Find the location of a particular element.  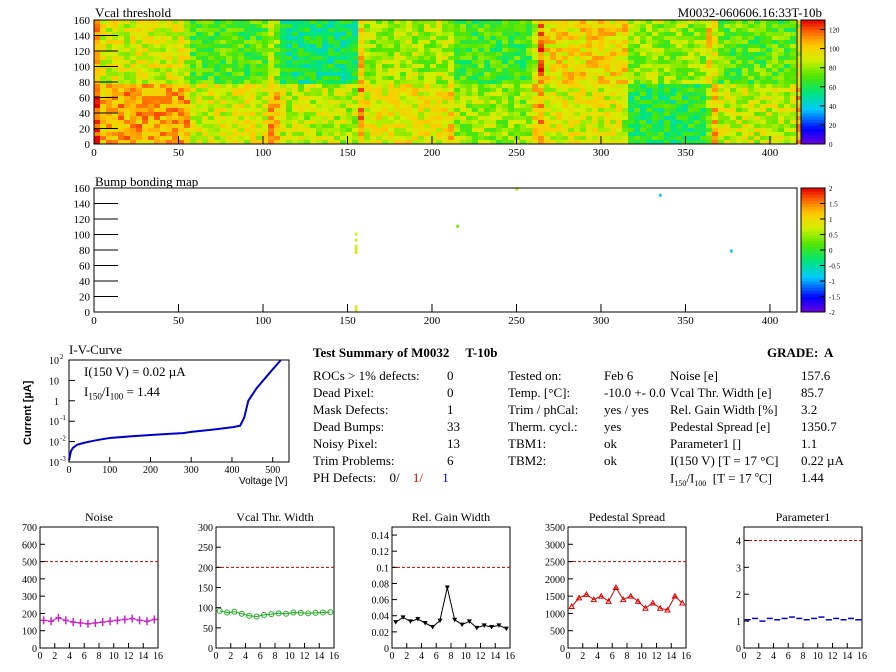

palette-tick-label: -2 is located at coordinates (832, 313).